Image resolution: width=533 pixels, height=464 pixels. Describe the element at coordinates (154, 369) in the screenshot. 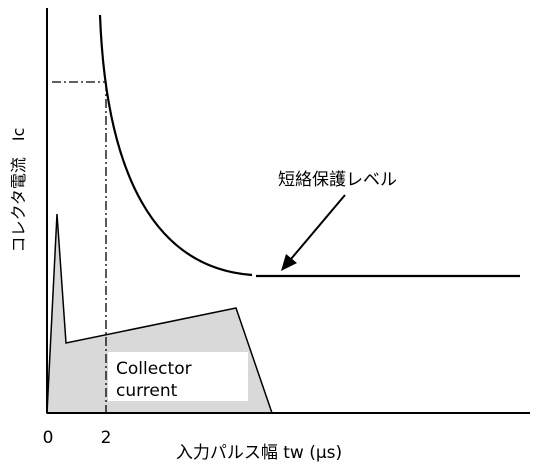

I see `collector-current-label-line1: Collector` at that location.